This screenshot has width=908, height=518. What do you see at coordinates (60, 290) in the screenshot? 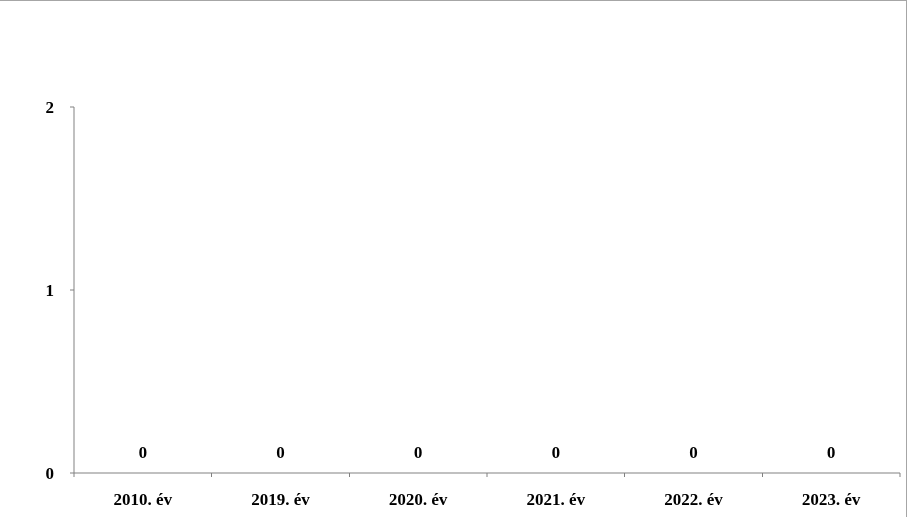
I see `y-axis: 0 1 2` at bounding box center [60, 290].